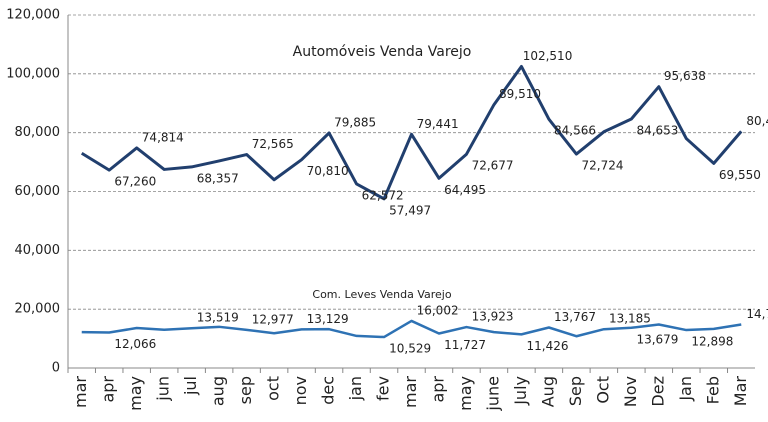 The width and height of the screenshot is (768, 422). Describe the element at coordinates (411, 329) in the screenshot. I see `series-line` at that location.